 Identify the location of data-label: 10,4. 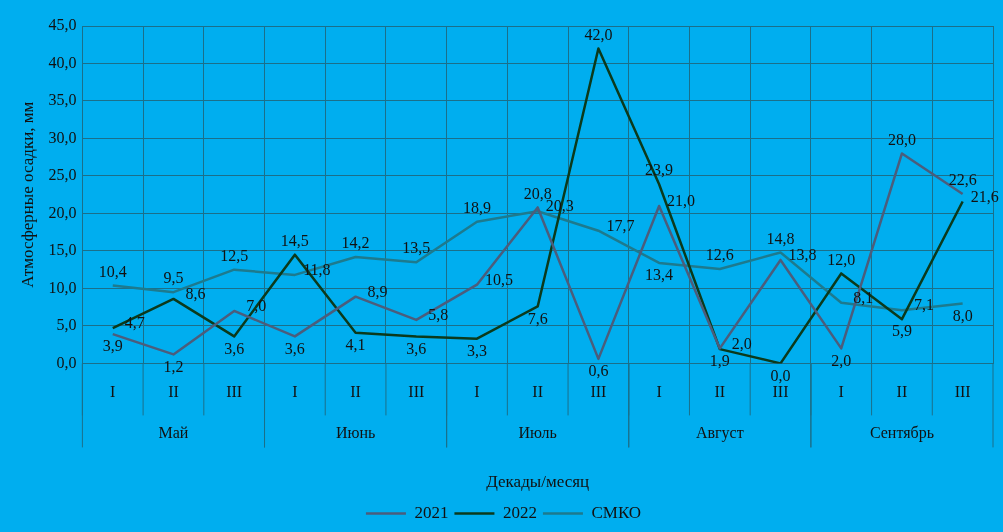
(112, 271).